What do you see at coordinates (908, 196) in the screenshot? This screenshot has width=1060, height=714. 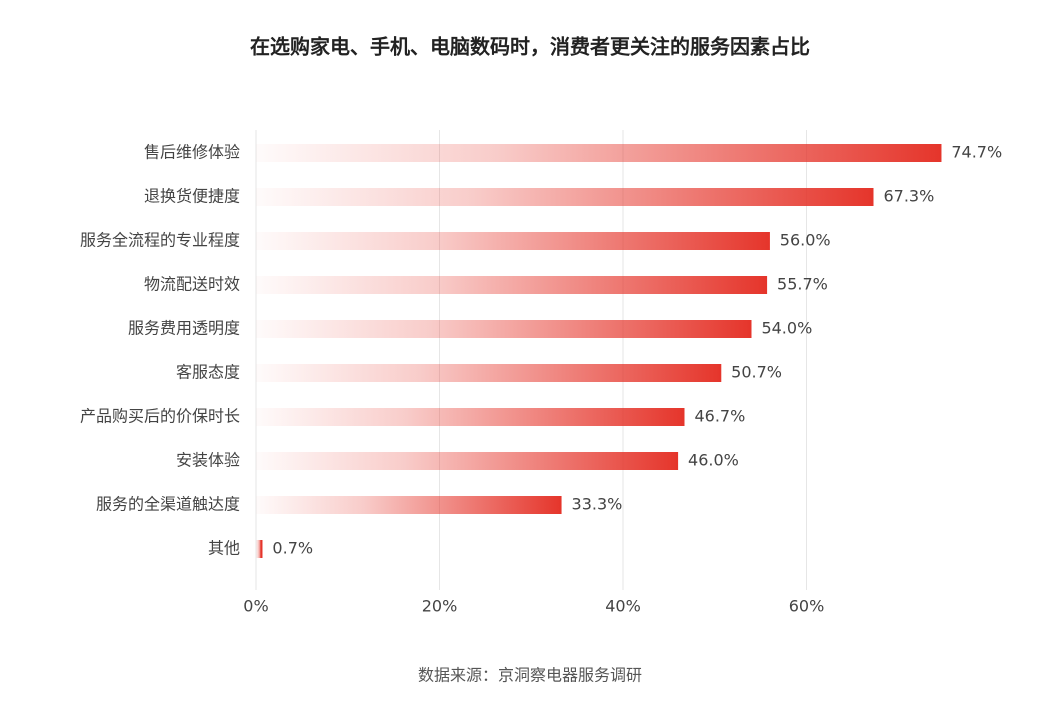 I see `value-label: 67.3%` at bounding box center [908, 196].